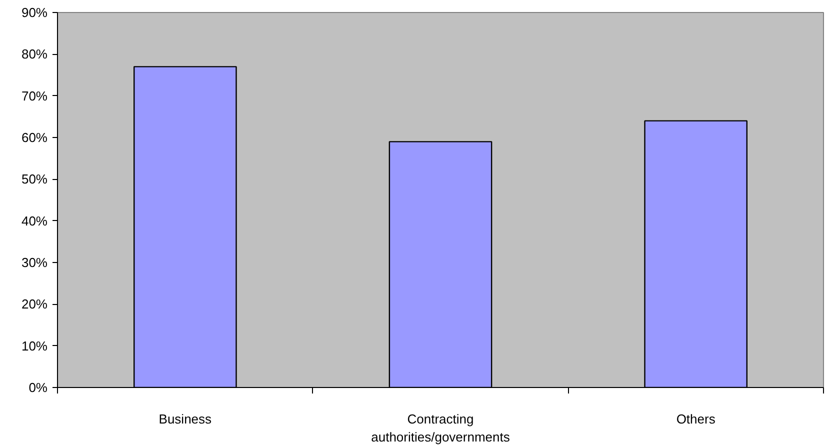  I want to click on y-tick-label: 90%, so click(34, 12).